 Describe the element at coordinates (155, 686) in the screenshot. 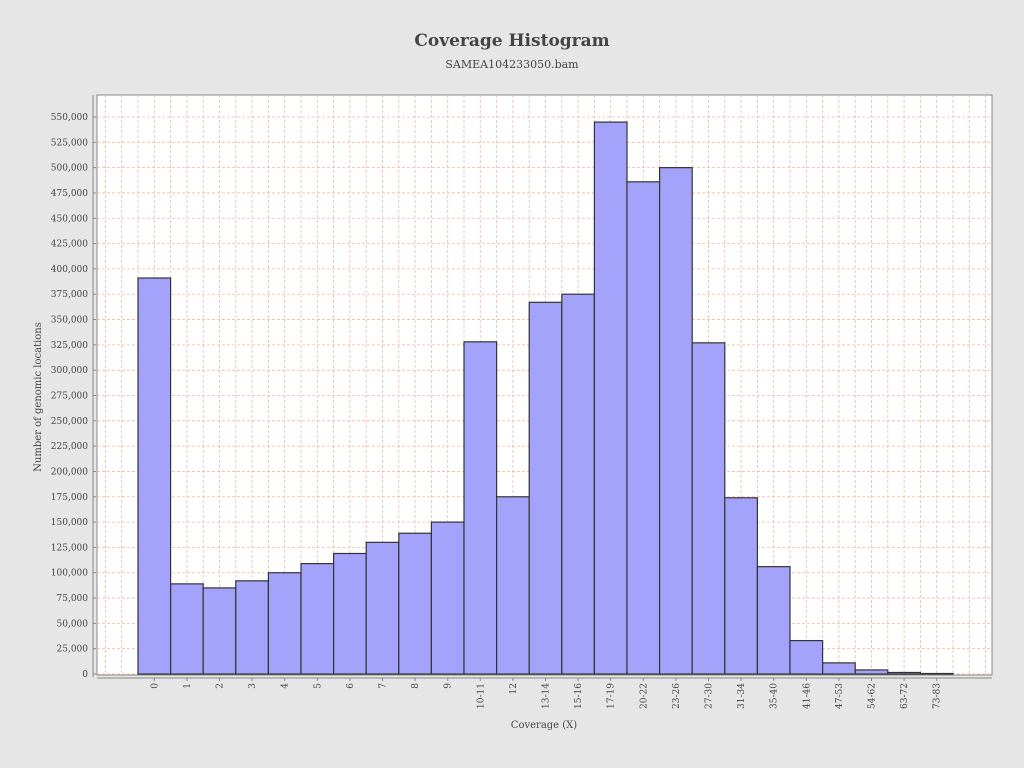

I see `x-tick-label: 0` at that location.